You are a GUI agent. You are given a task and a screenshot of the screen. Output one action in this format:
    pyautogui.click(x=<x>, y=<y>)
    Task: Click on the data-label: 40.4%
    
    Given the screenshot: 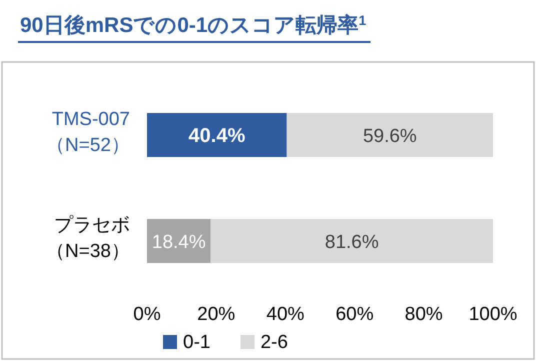 What is the action you would take?
    pyautogui.click(x=217, y=136)
    